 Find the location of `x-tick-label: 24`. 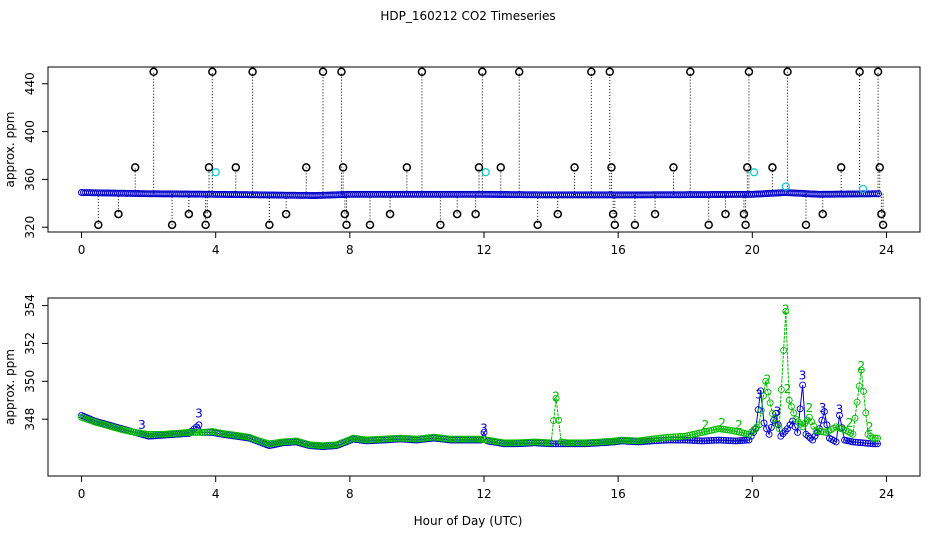

x-tick-label: 24 is located at coordinates (886, 250).